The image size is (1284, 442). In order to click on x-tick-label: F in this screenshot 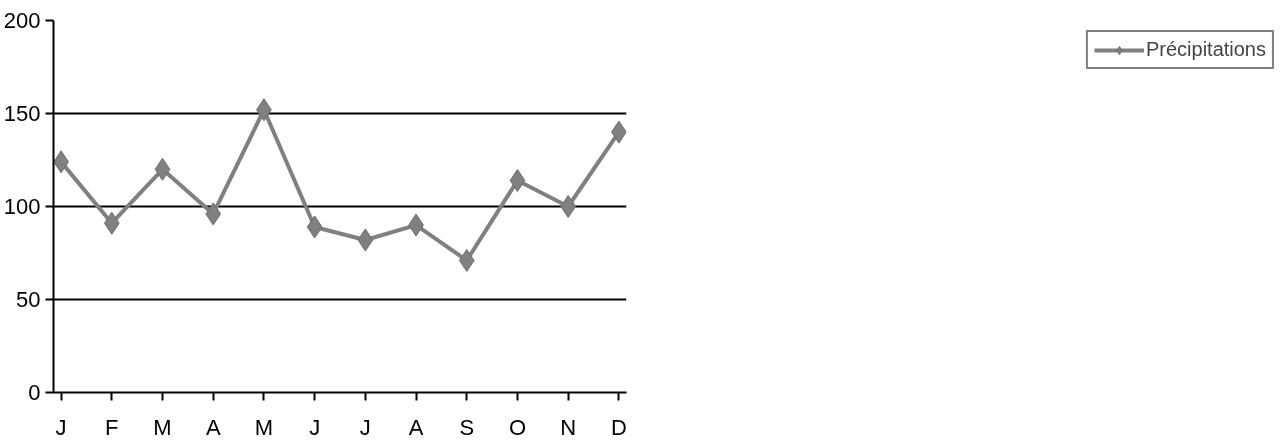, I will do `click(112, 427)`.